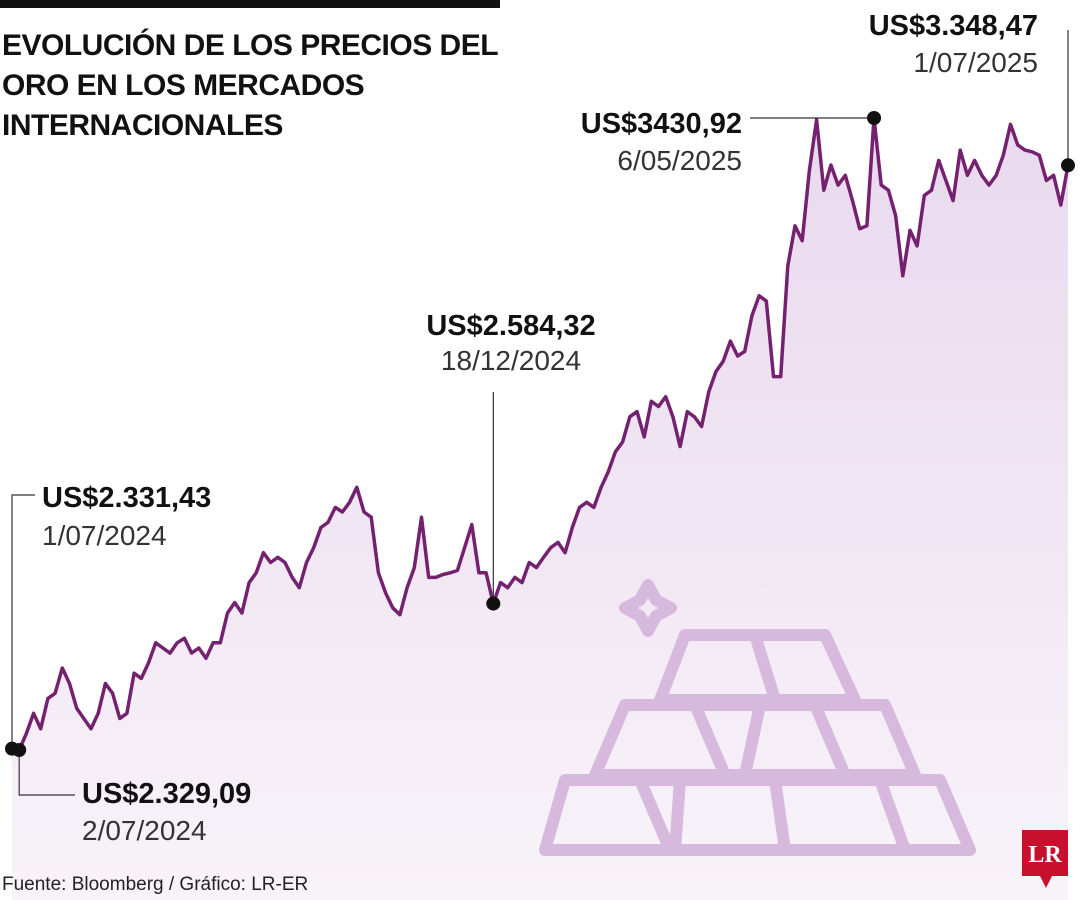  What do you see at coordinates (953, 26) in the screenshot?
I see `annotation-value: US$3.348,47` at bounding box center [953, 26].